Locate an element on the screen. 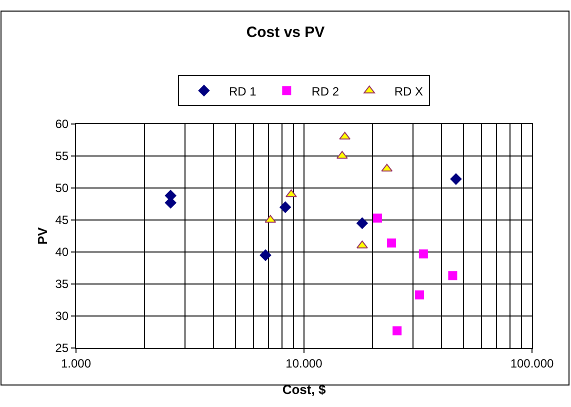 Image resolution: width=571 pixels, height=407 pixels. x-tick-label: 100.000 is located at coordinates (532, 363).